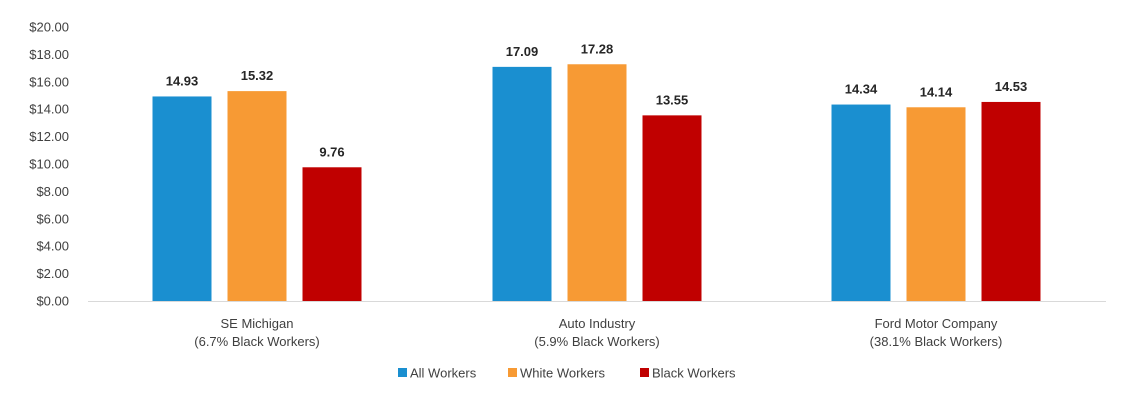 Image resolution: width=1124 pixels, height=410 pixels. I want to click on legend: All Workers White Workers Black Workers, so click(567, 373).